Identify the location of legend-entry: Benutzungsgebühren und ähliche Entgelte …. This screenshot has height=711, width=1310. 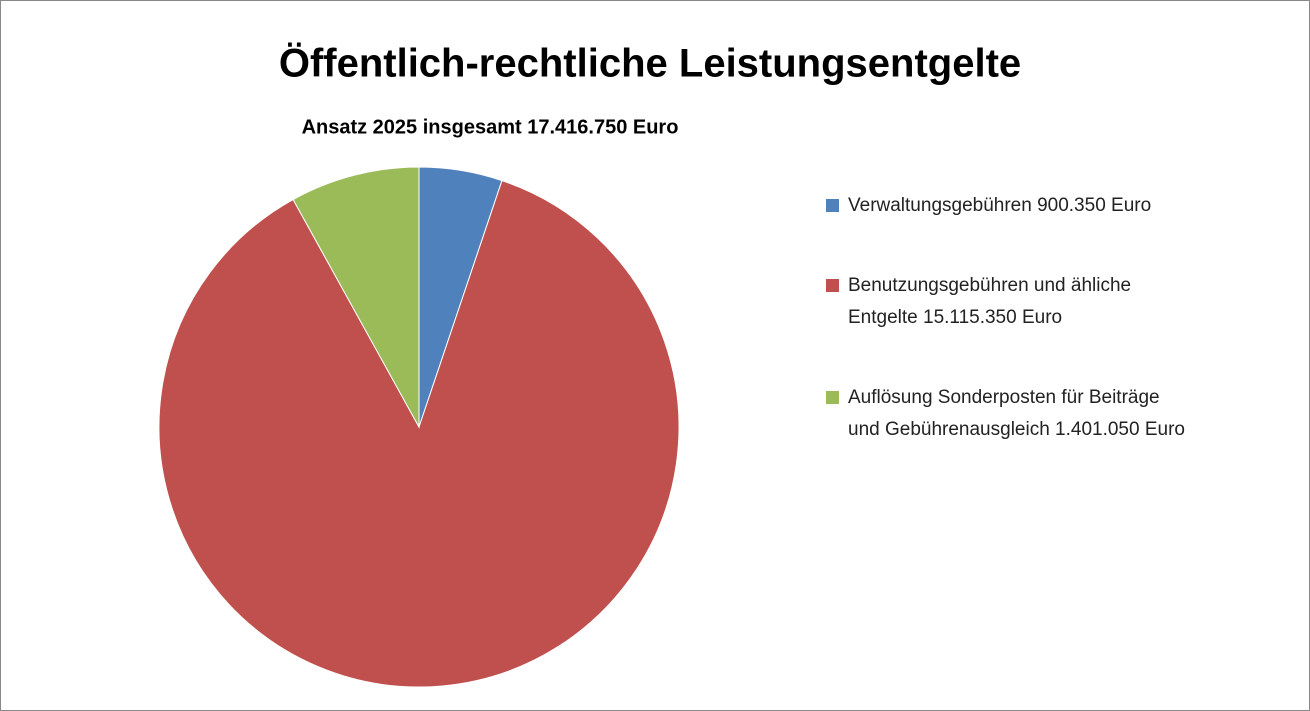
(1006, 302).